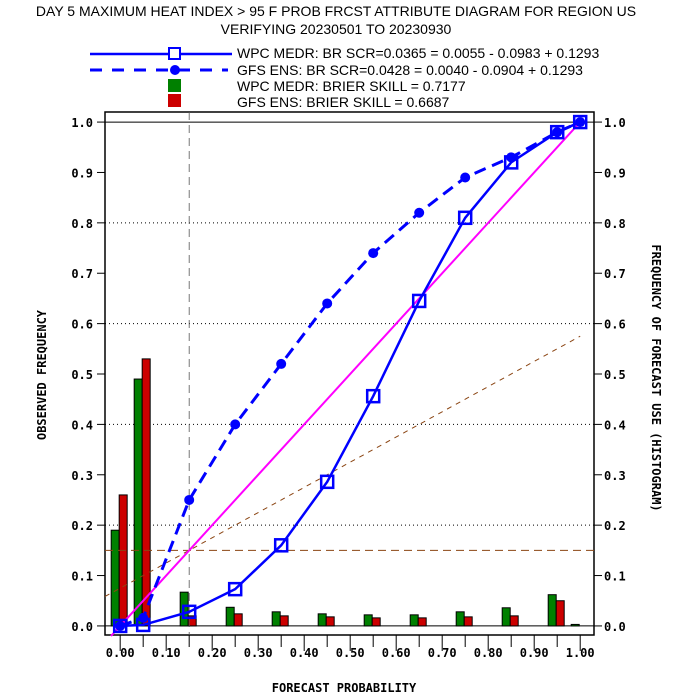 This screenshot has height=700, width=700. I want to click on y2-tick-label: 0.7, so click(615, 274).